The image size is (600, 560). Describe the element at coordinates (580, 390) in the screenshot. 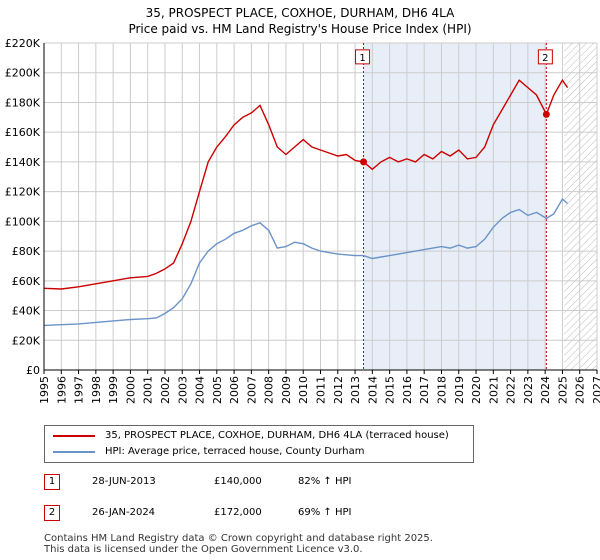

I see `x-tick-label: 2026` at that location.